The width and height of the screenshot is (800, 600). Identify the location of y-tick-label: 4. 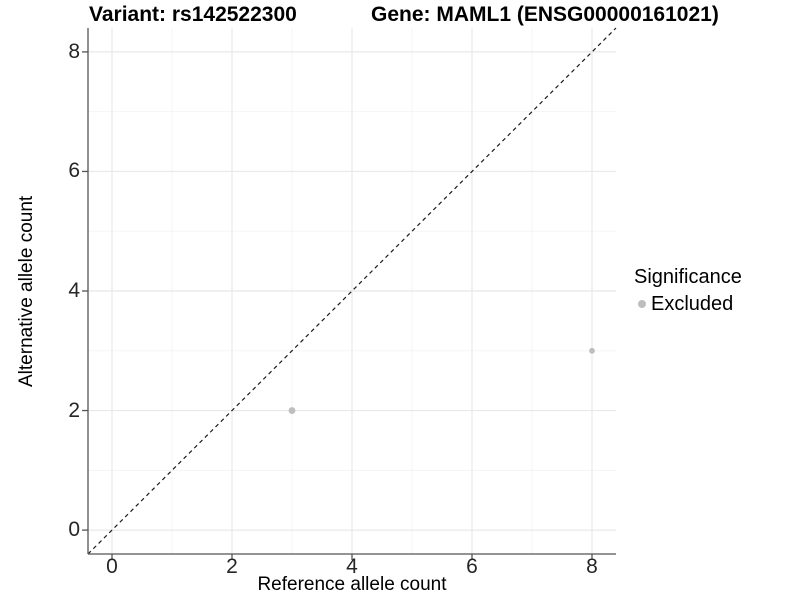
(74, 290).